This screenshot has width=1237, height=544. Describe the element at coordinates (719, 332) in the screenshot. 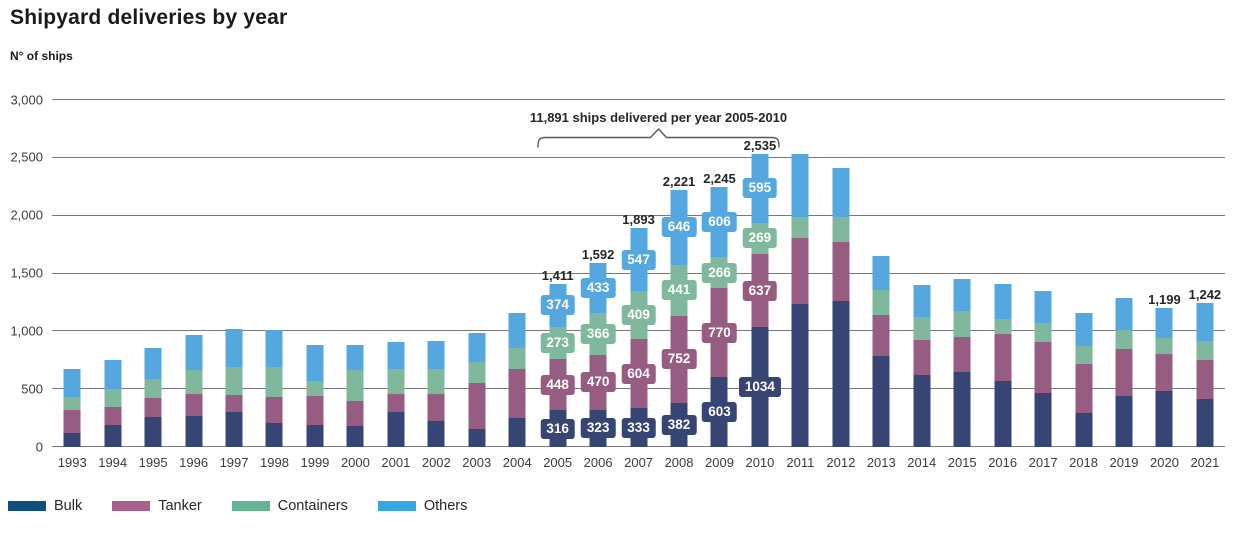

I see `segment-label-tanker: 770` at that location.